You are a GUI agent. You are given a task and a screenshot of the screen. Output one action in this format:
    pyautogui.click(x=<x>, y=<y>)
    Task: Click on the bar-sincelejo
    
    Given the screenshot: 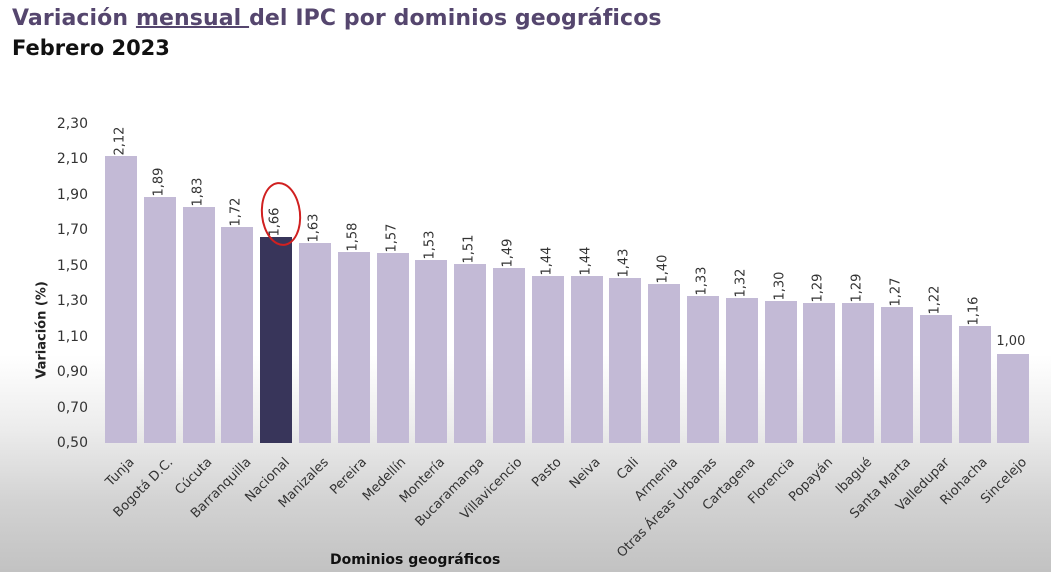 What is the action you would take?
    pyautogui.click(x=1013, y=398)
    